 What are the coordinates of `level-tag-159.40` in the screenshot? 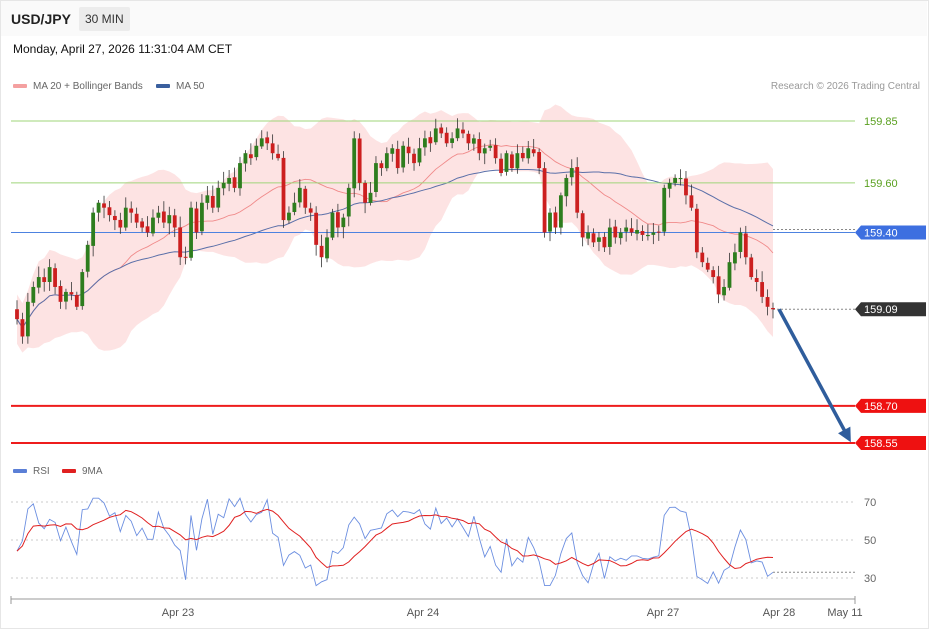 It's located at (890, 232).